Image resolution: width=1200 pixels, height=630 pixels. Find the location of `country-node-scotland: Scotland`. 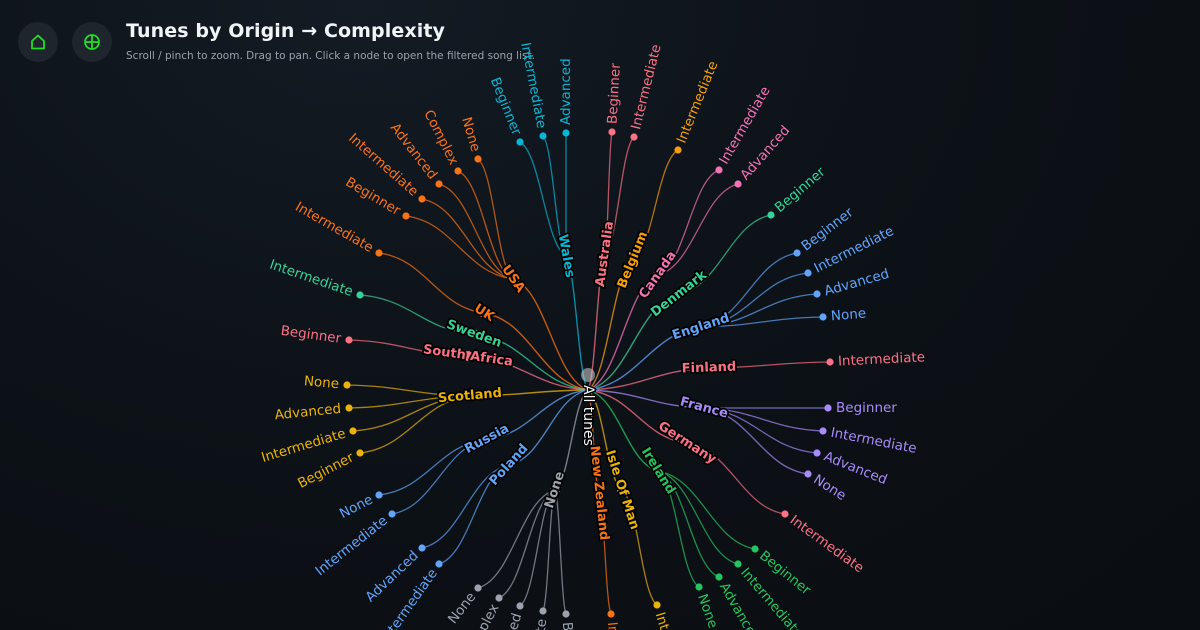

country-node-scotland: Scotland is located at coordinates (470, 396).